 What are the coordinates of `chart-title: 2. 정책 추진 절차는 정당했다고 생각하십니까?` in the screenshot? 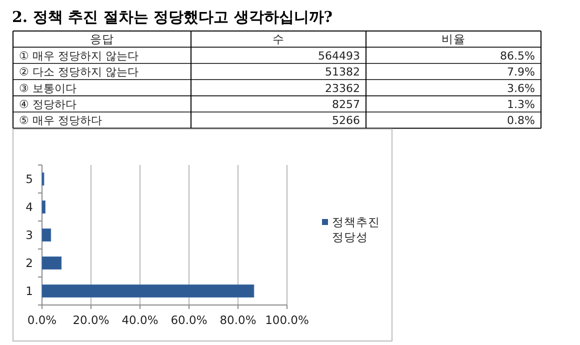 It's located at (172, 17).